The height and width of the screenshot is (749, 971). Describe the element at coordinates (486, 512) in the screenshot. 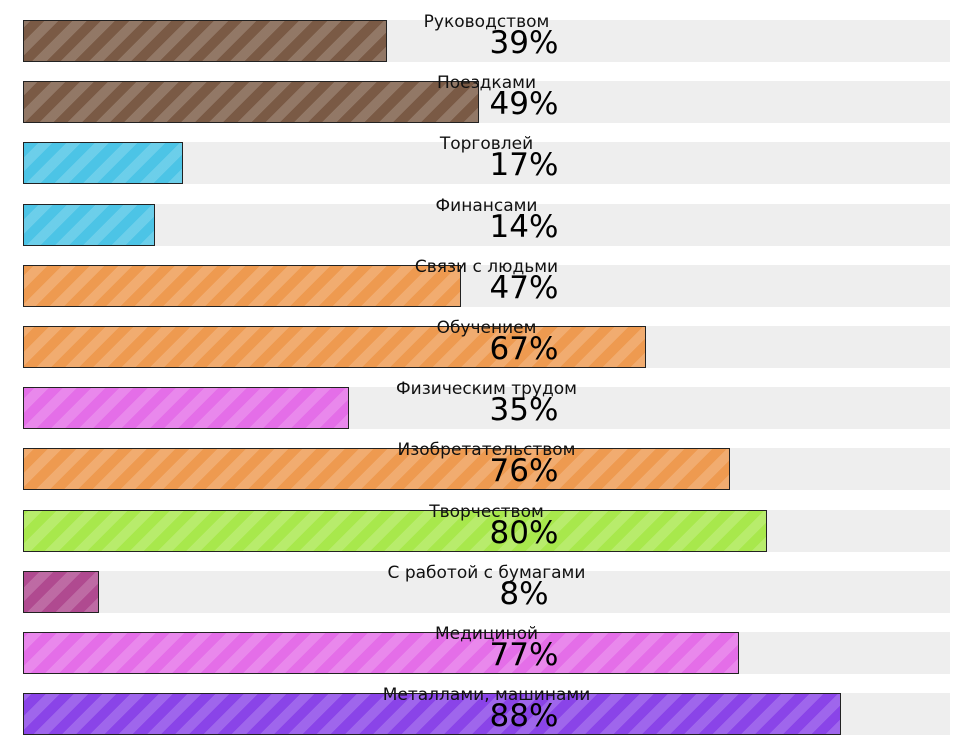

I see `category-label: Творчеством` at that location.